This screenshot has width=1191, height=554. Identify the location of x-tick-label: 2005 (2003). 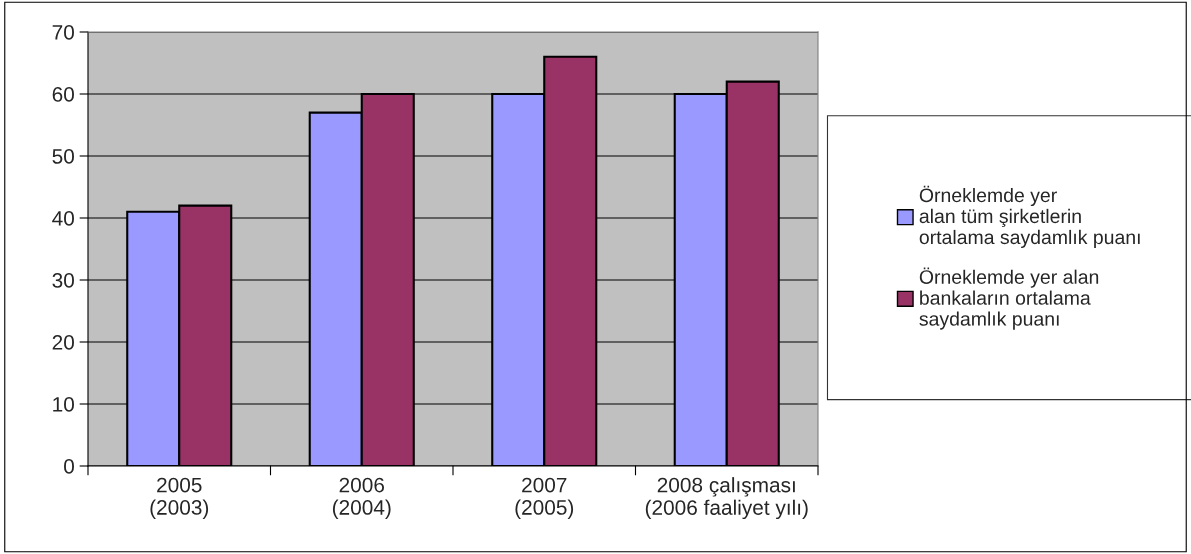
(179, 498).